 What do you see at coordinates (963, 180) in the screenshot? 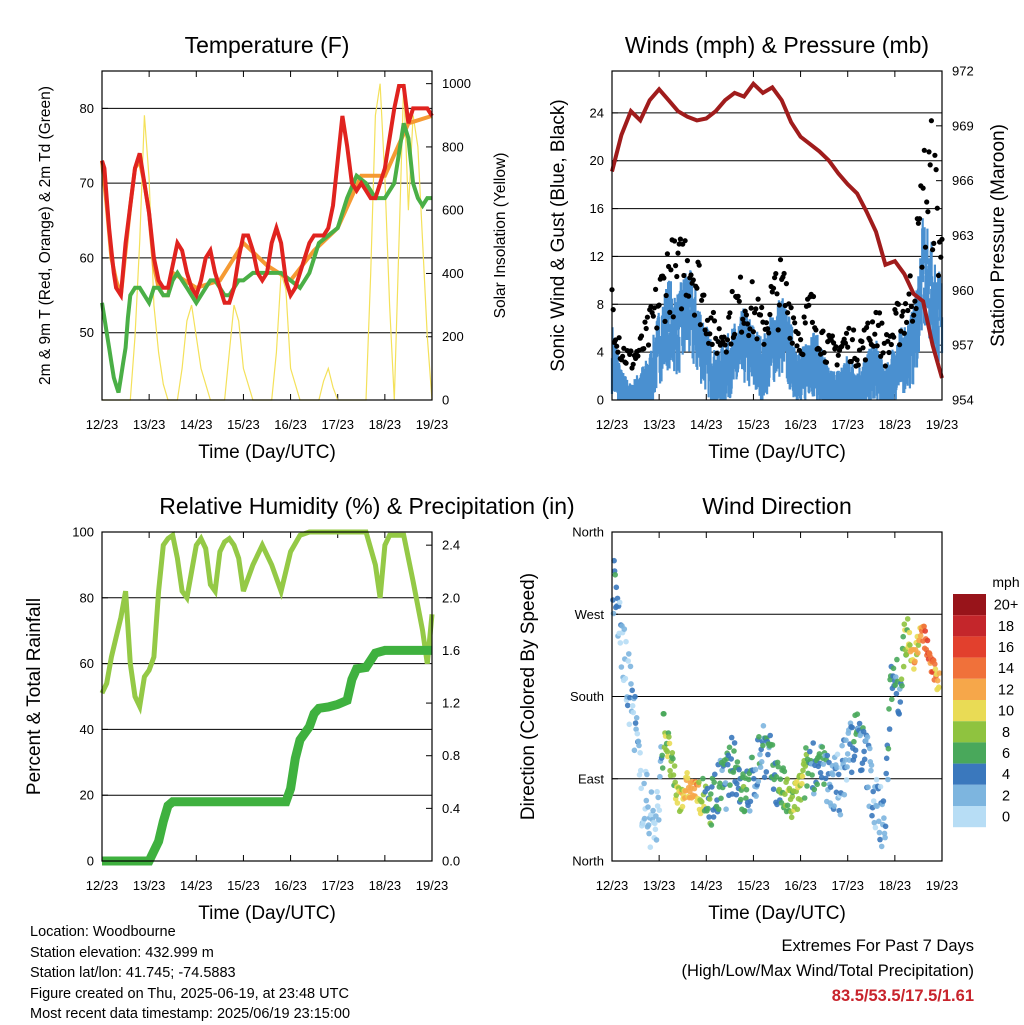
I see `winds-y2tick-label: 966` at bounding box center [963, 180].